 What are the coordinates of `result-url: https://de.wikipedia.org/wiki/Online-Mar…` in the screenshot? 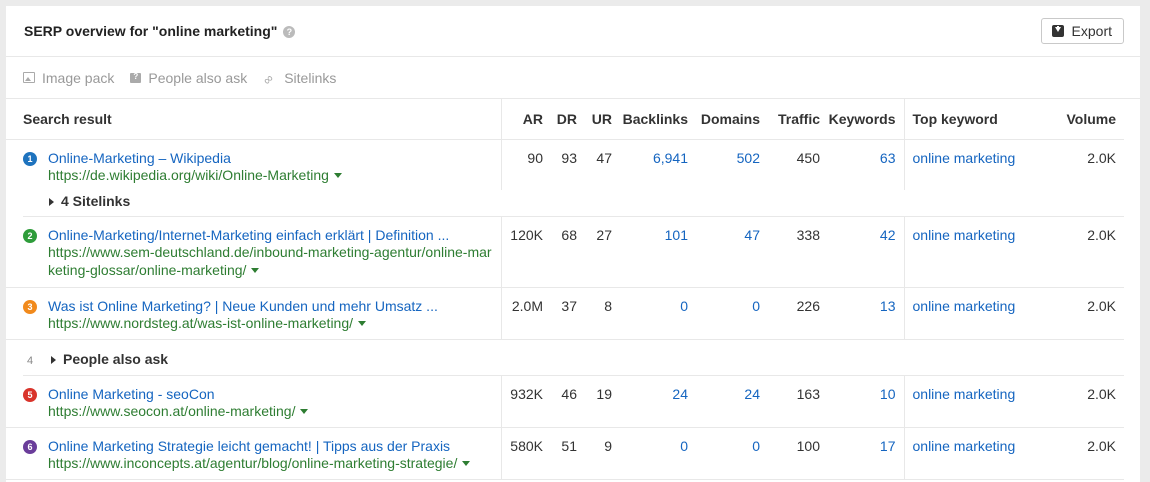 It's located at (258, 175).